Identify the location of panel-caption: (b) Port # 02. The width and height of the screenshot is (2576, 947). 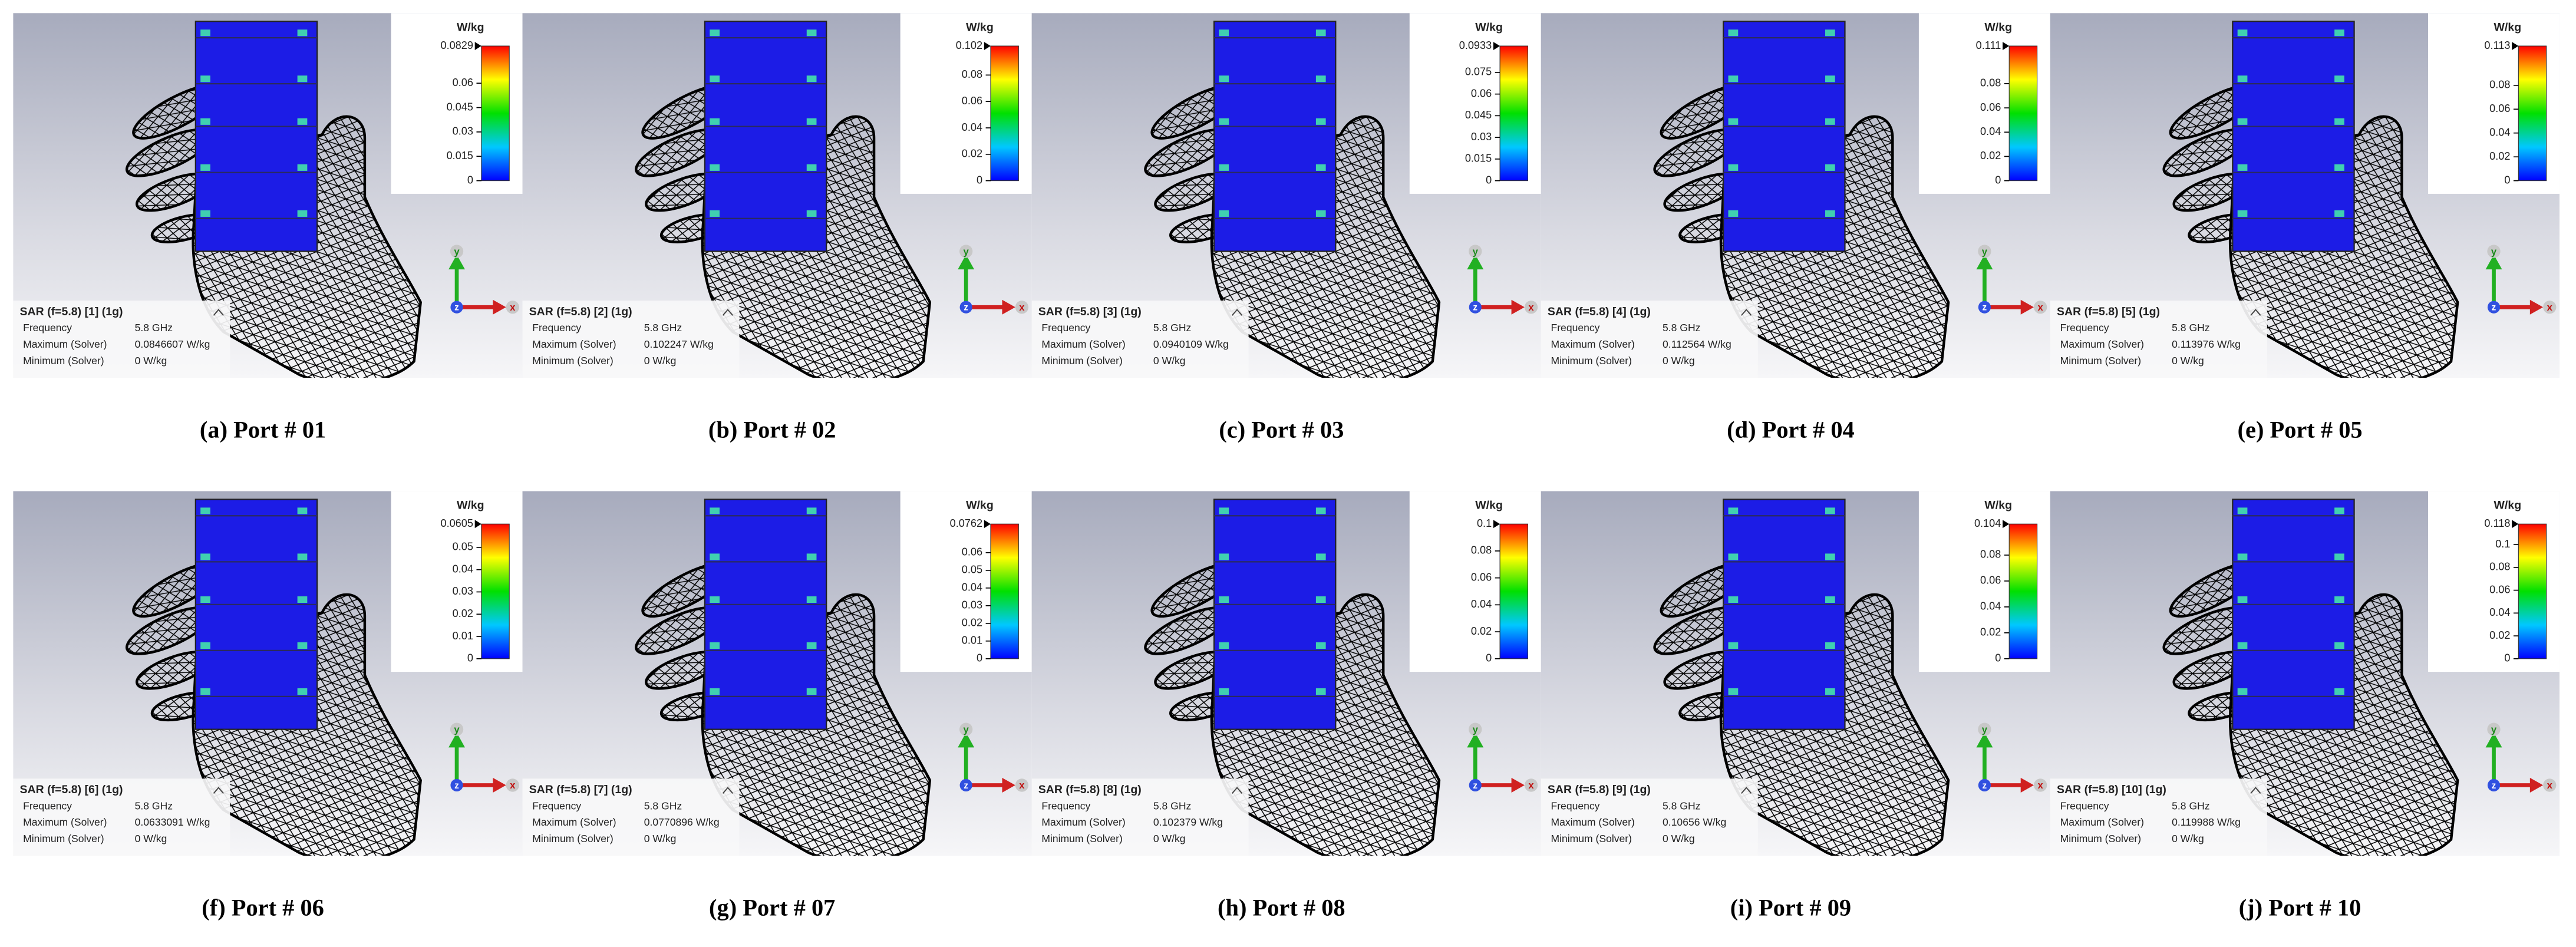
(772, 429).